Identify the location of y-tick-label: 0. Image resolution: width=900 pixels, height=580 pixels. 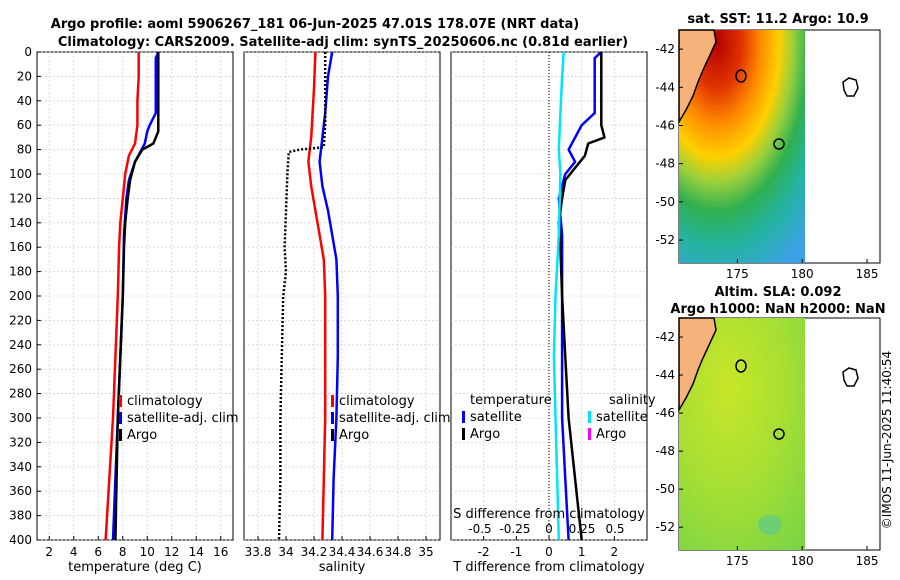
(28, 52).